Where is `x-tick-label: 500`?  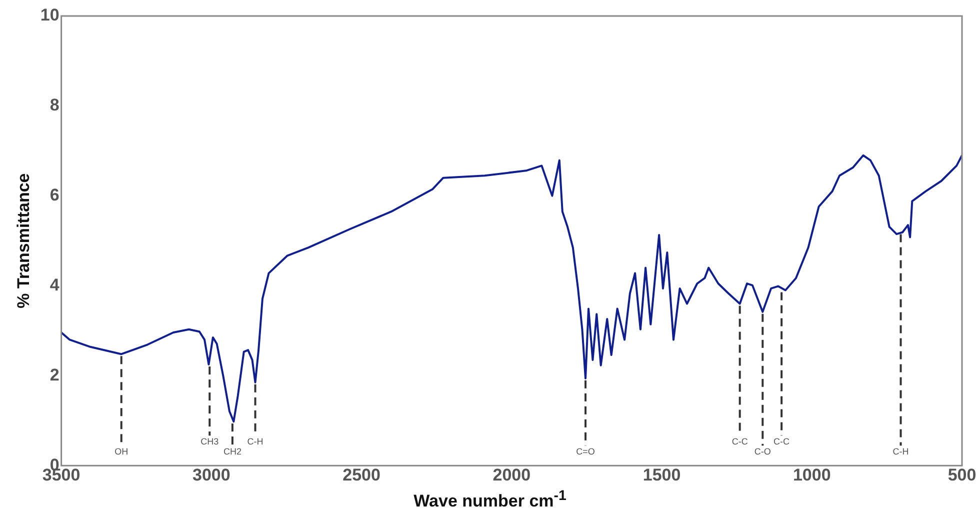
x-tick-label: 500 is located at coordinates (962, 474).